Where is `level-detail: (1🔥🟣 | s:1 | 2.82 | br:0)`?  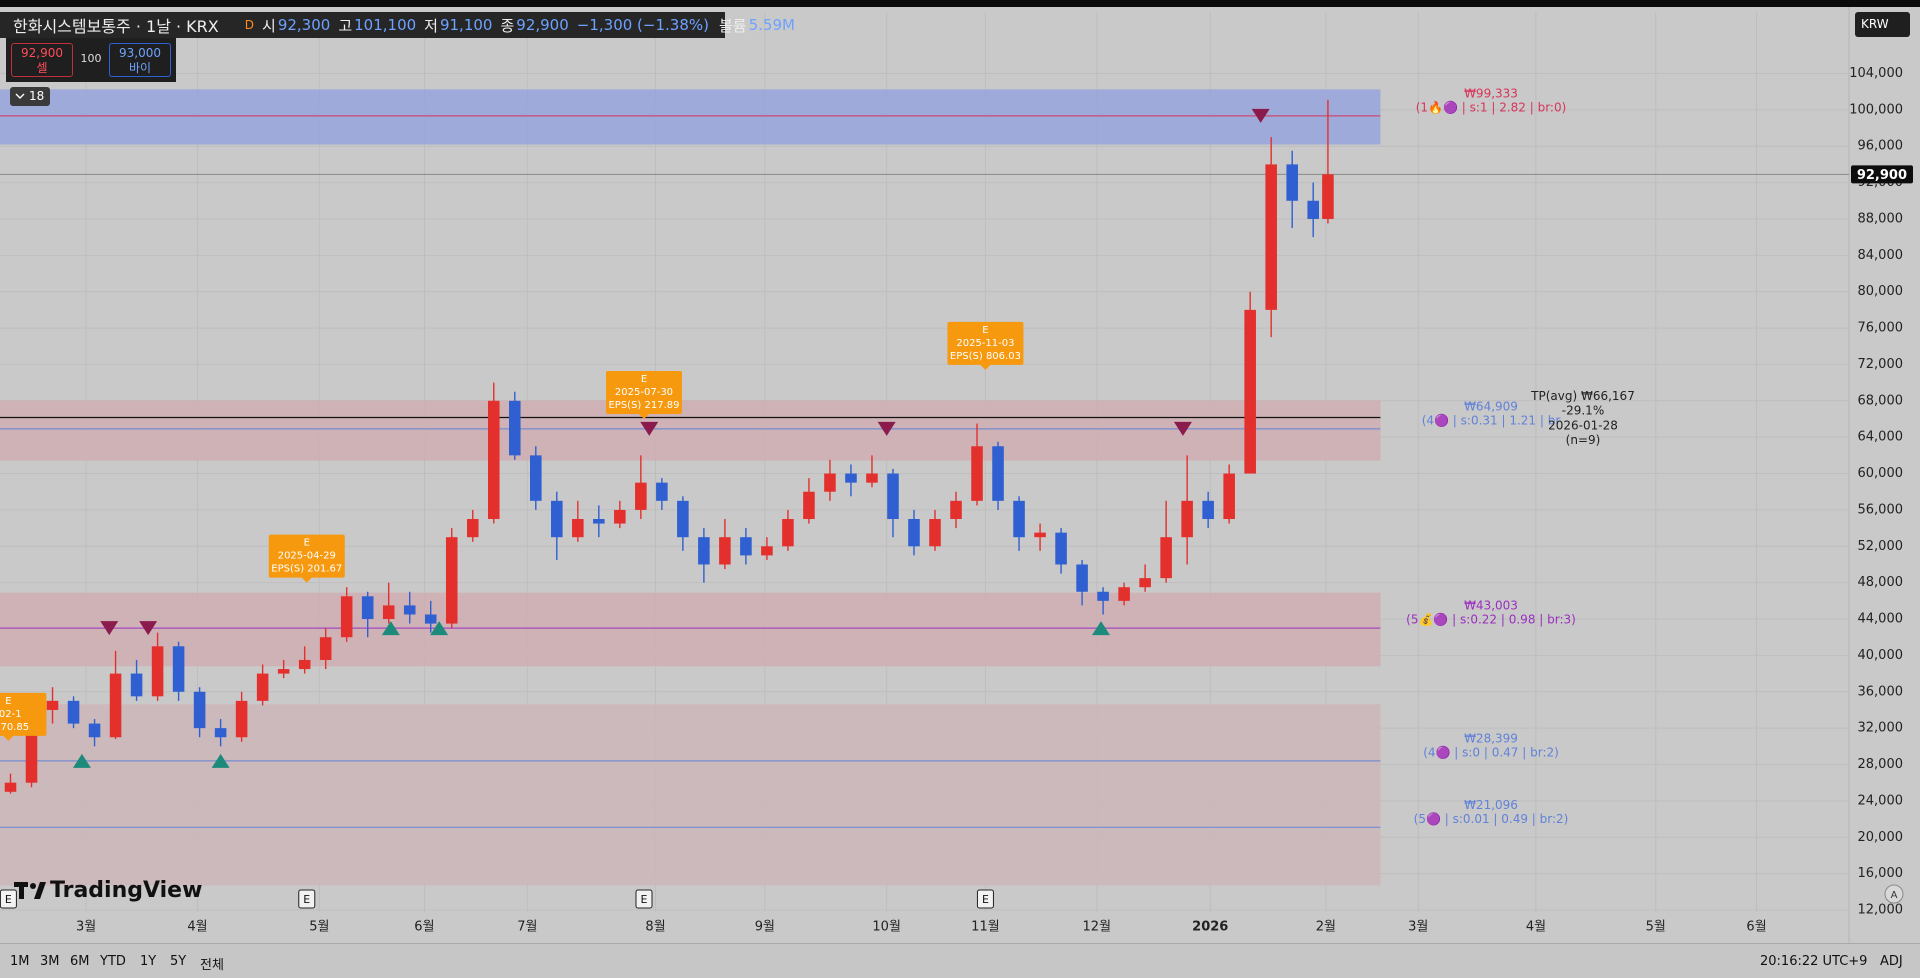 level-detail: (1🔥🟣 | s:1 | 2.82 | br:0) is located at coordinates (1491, 107).